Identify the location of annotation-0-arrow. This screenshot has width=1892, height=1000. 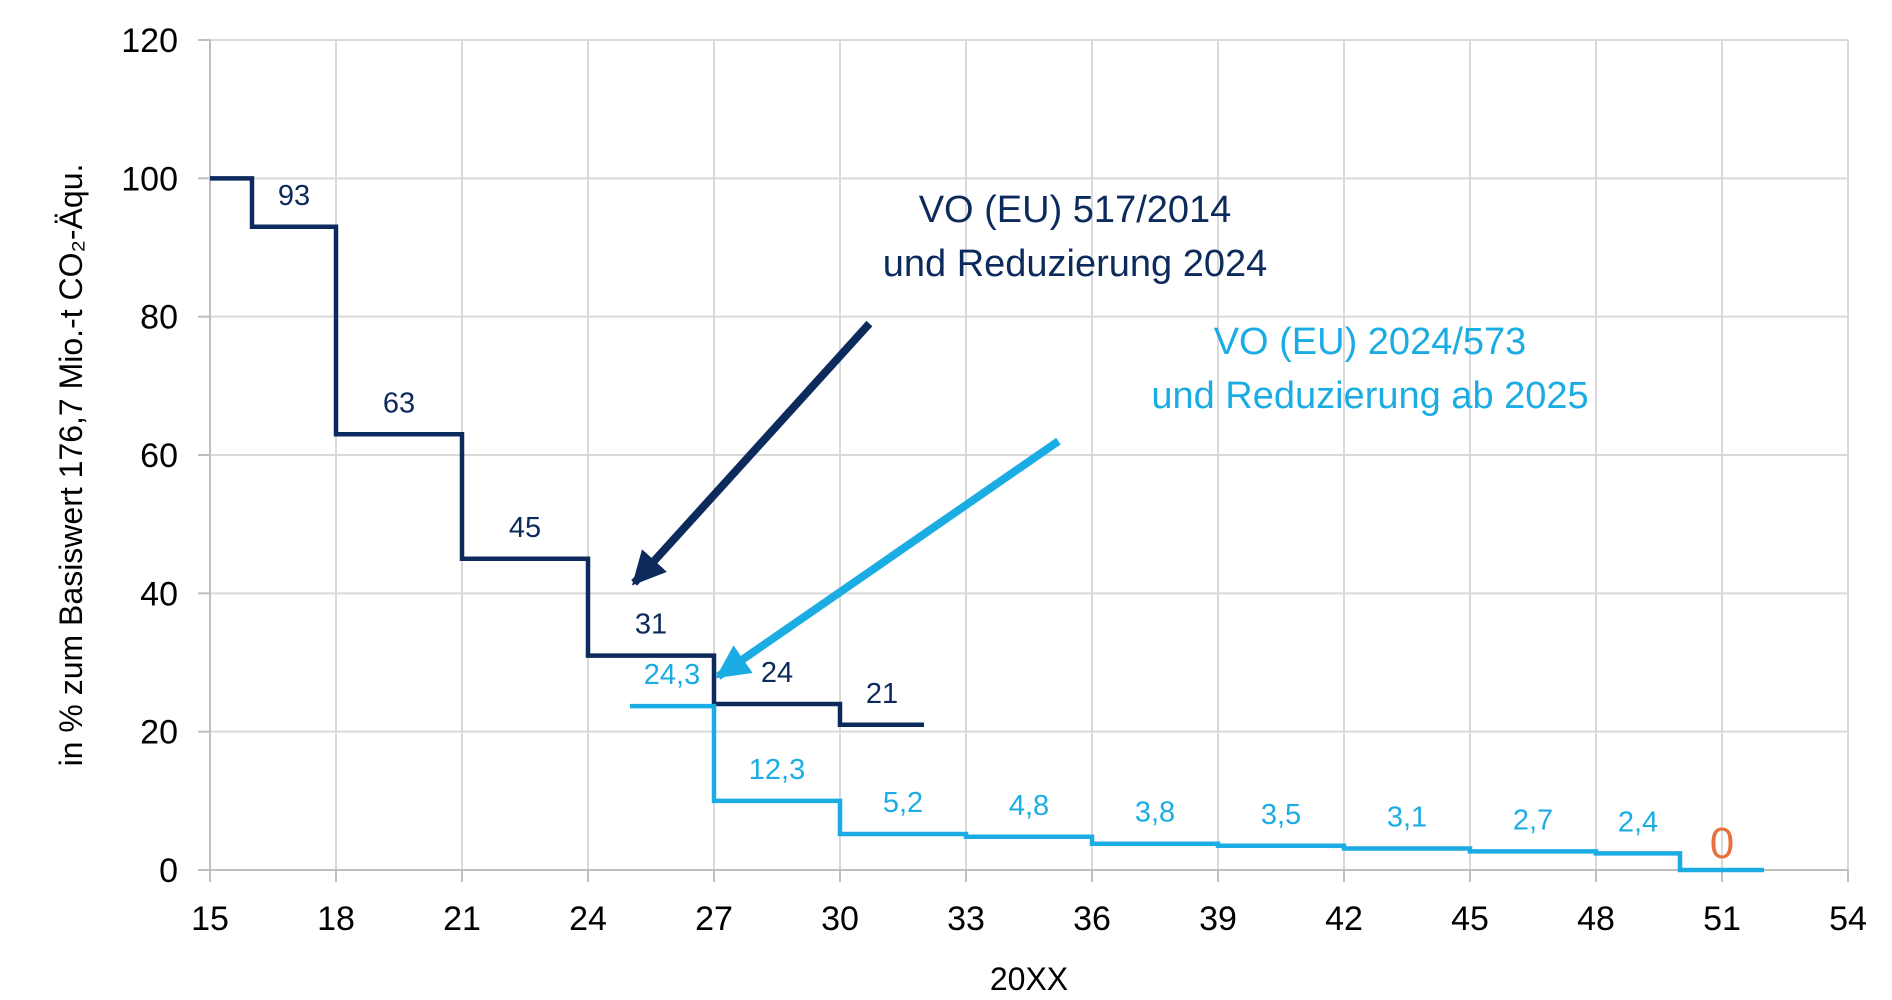
(752, 453).